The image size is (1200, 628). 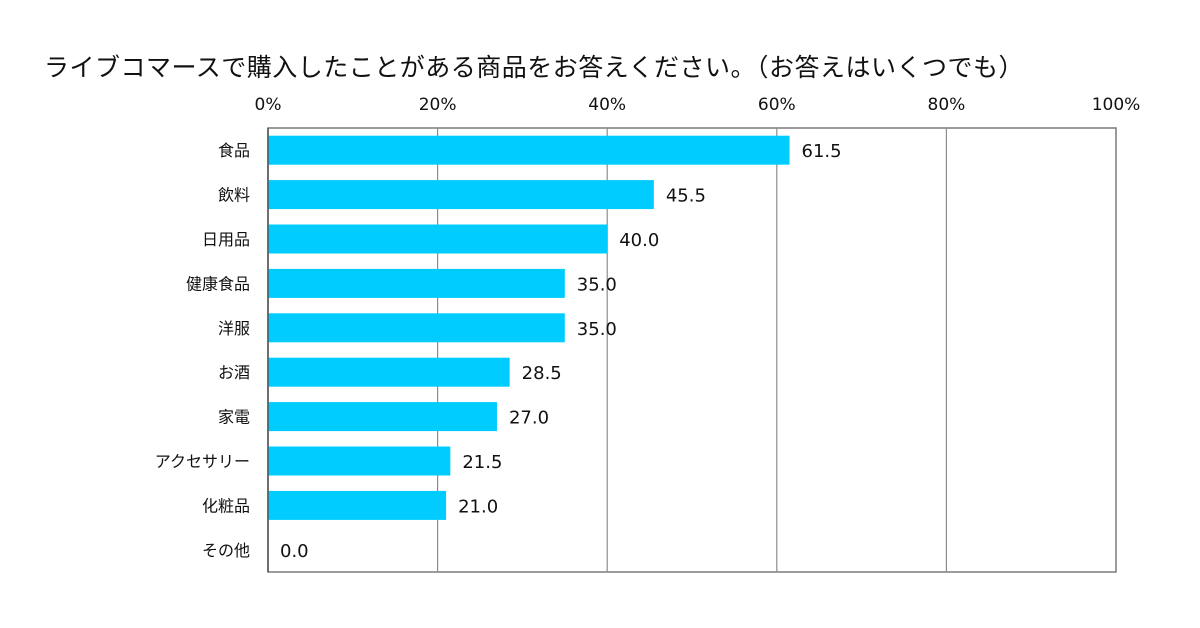 What do you see at coordinates (777, 105) in the screenshot?
I see `x-tick-label: 60%` at bounding box center [777, 105].